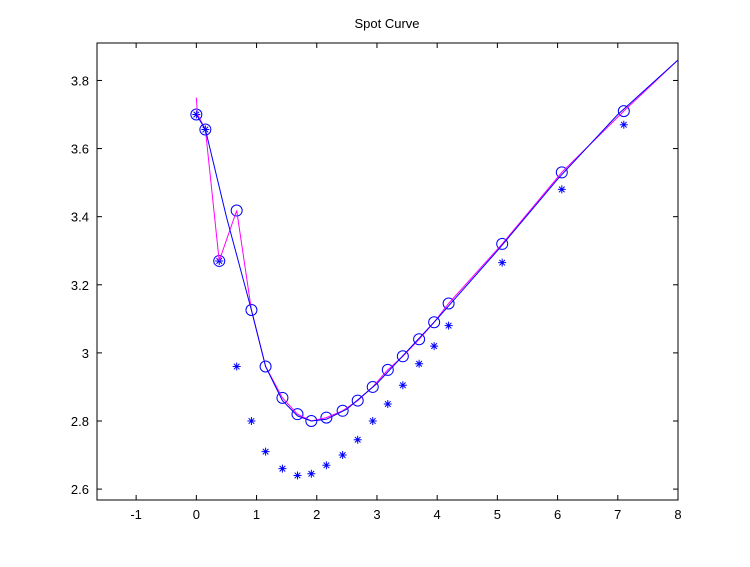 This screenshot has height=567, width=750. What do you see at coordinates (136, 514) in the screenshot?
I see `x-tick-label: -1` at bounding box center [136, 514].